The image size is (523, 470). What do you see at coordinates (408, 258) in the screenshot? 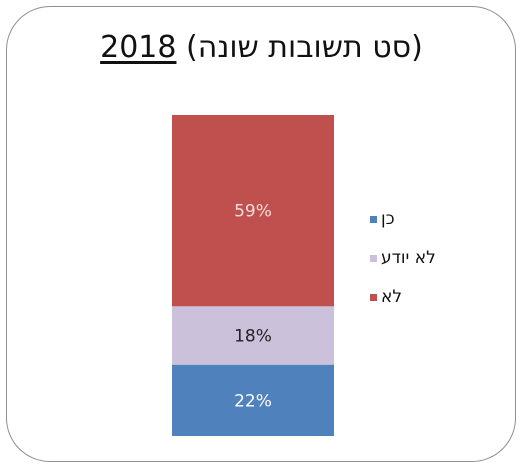
I see `legend-label-dont-know: לא יודע` at bounding box center [408, 258].